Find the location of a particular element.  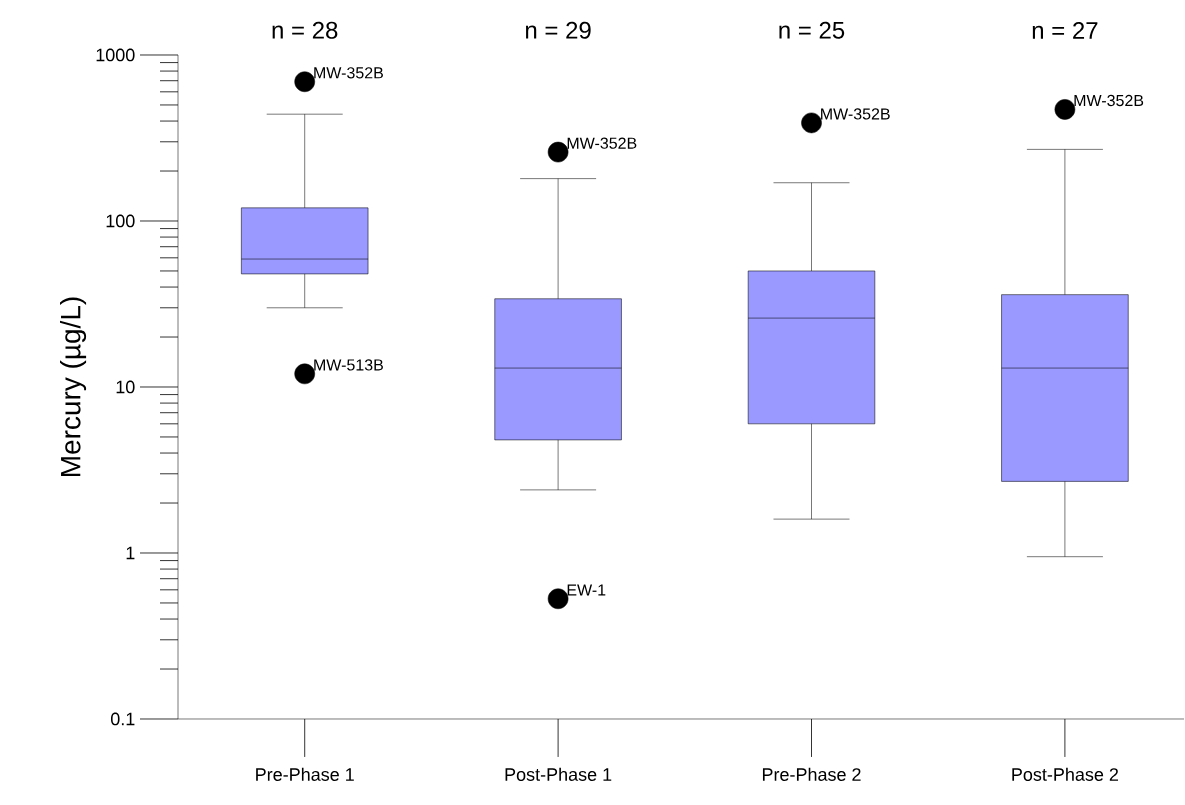

y-tick-label: 10 is located at coordinates (125, 387).